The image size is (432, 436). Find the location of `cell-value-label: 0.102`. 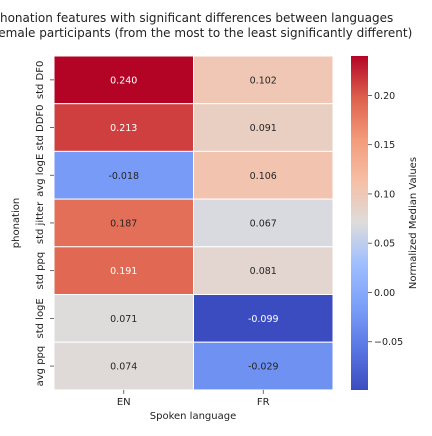

cell-value-label: 0.102 is located at coordinates (263, 80).